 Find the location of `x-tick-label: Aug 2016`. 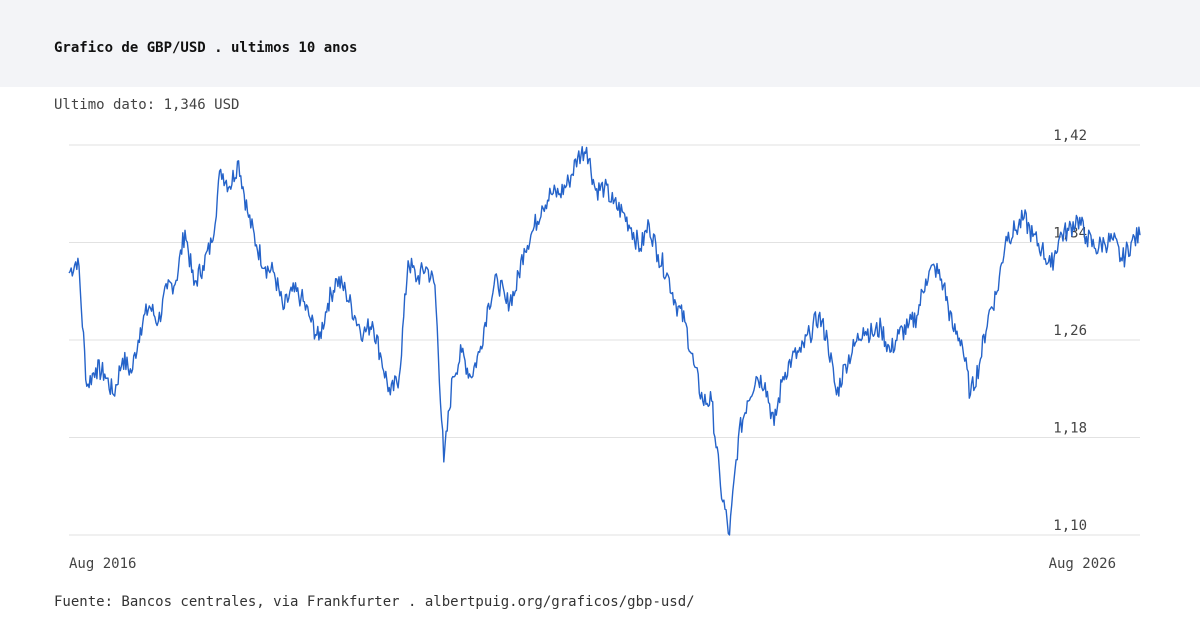

x-tick-label: Aug 2016 is located at coordinates (102, 564).